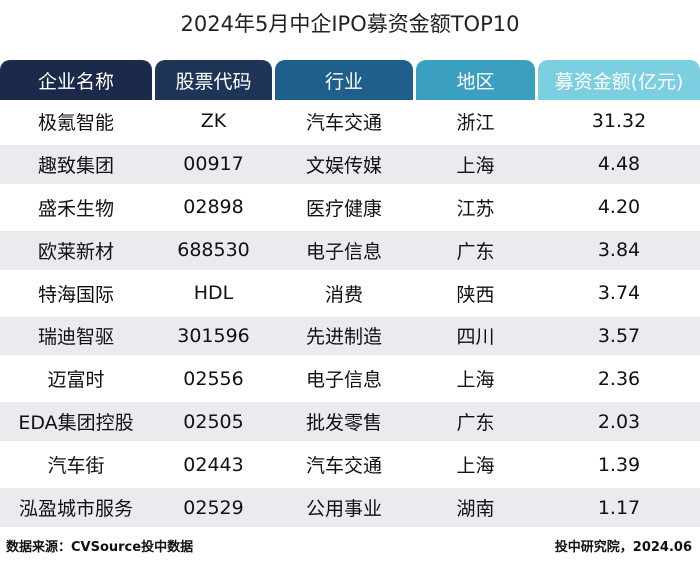 The height and width of the screenshot is (565, 700). Describe the element at coordinates (619, 421) in the screenshot. I see `table-cell: 2.03` at that location.